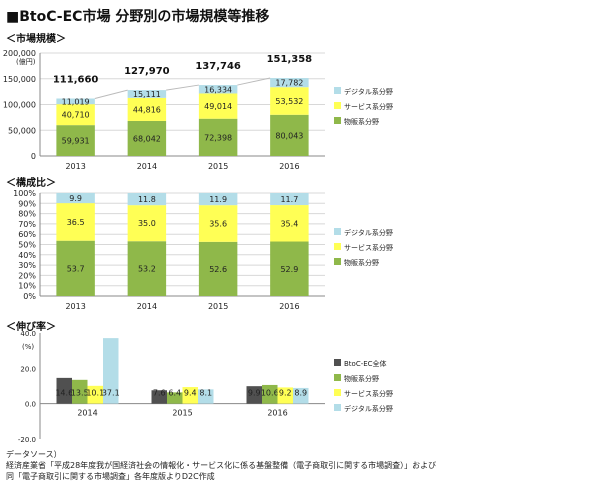 The width and height of the screenshot is (600, 490). Describe the element at coordinates (27, 265) in the screenshot. I see `y-tick-label: 30%` at that location.